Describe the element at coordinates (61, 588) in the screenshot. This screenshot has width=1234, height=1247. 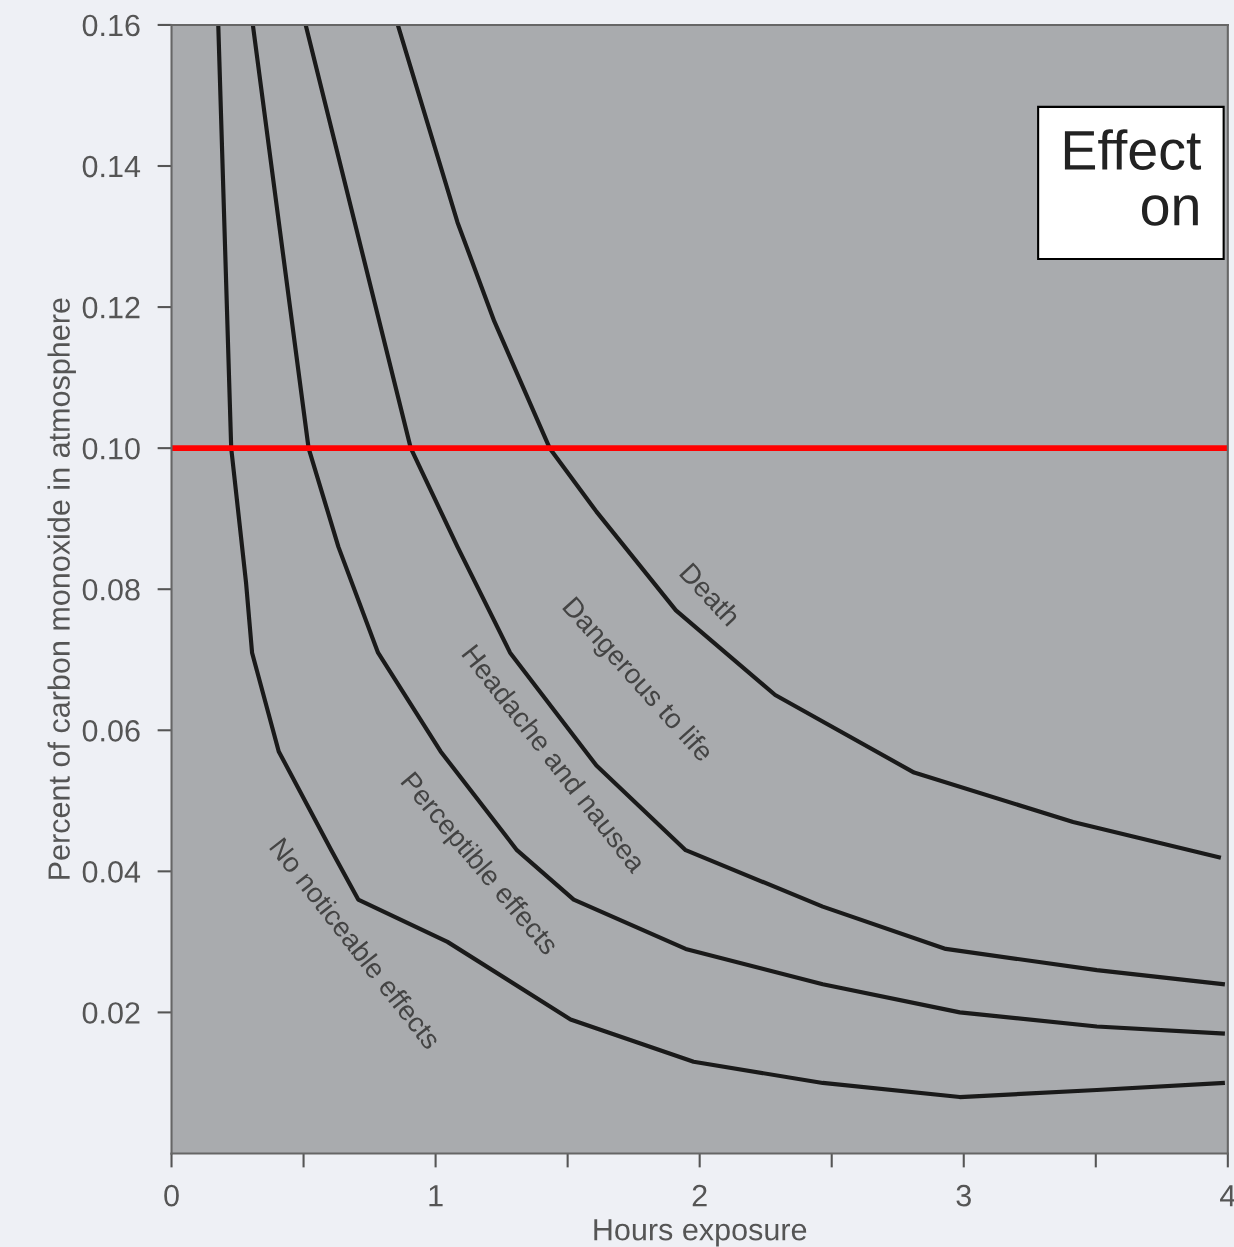
I see `y-axis-title: Percent of carbon monoxide in atmosphere` at that location.